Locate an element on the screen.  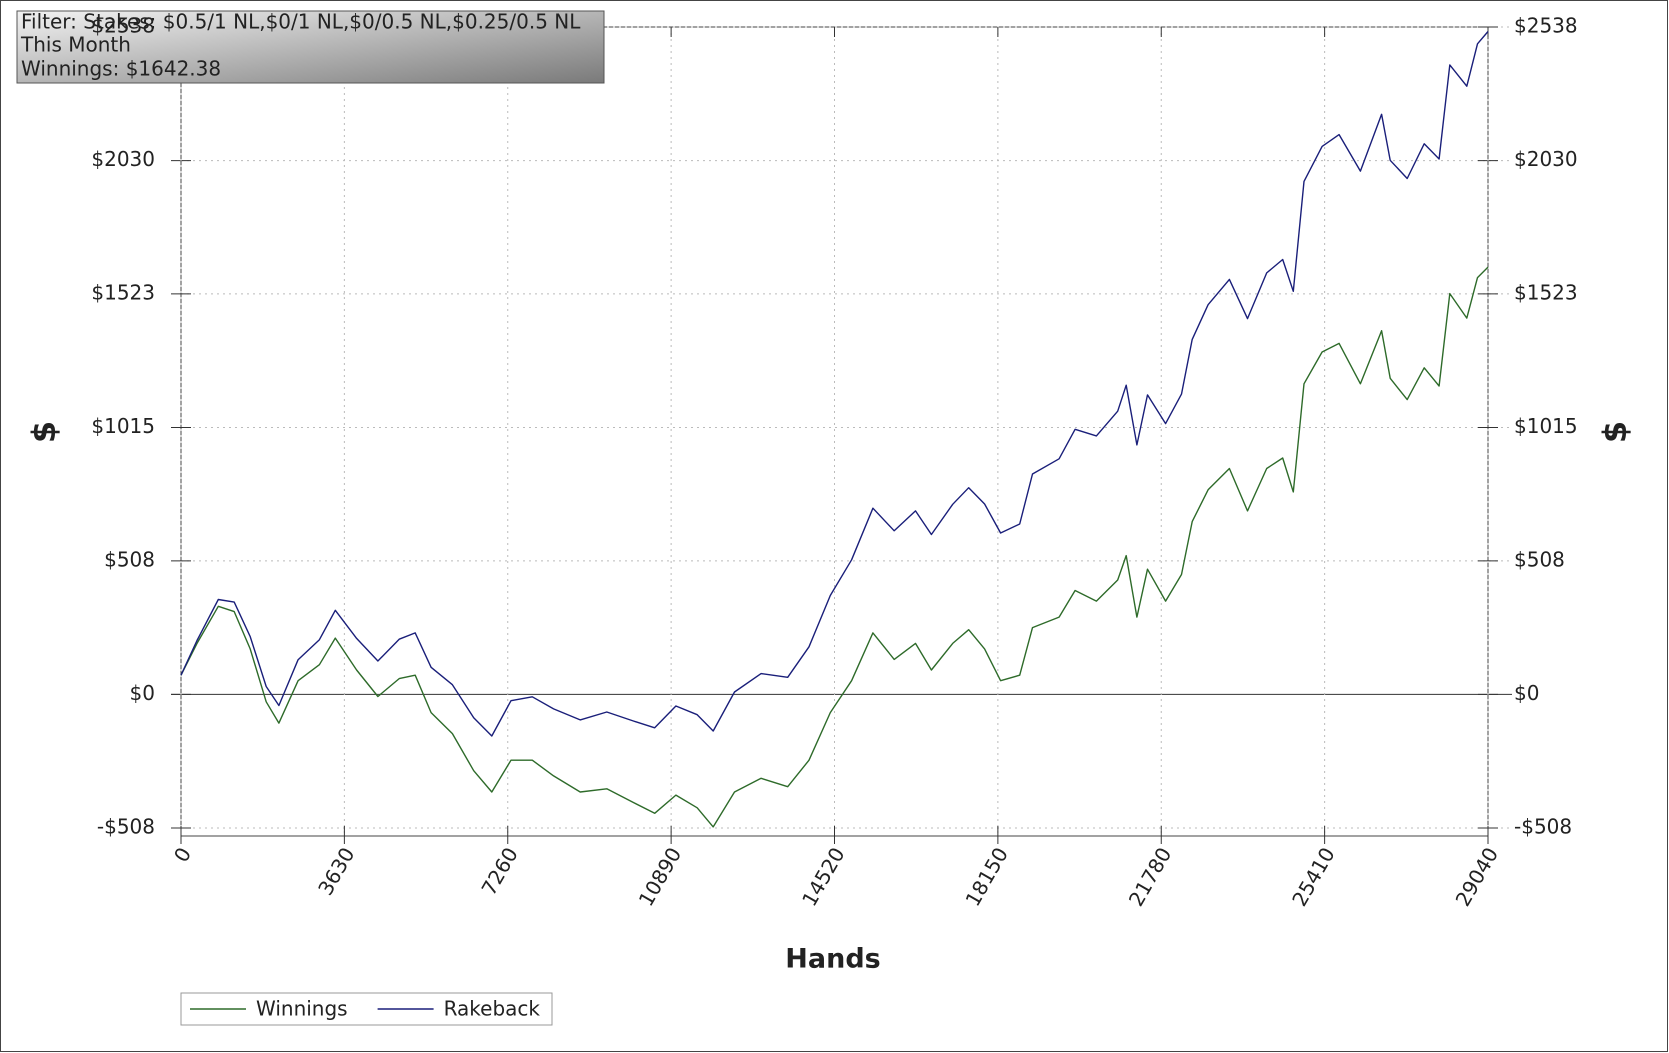
legend-label: Winnings is located at coordinates (302, 1009).